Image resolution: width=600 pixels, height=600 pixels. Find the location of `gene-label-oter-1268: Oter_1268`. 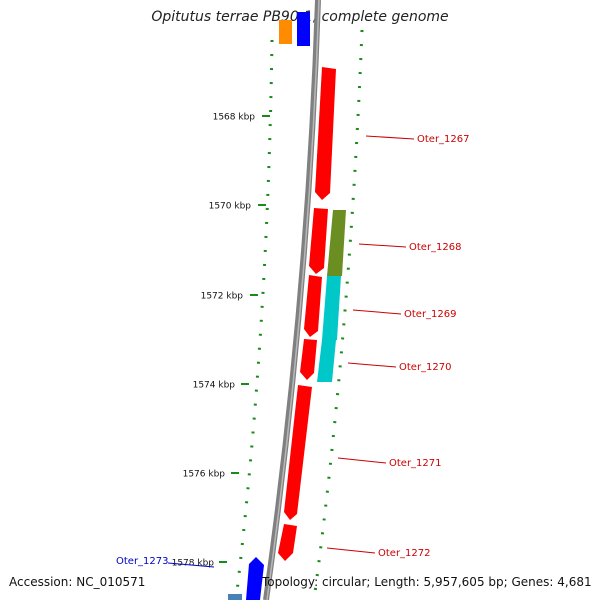

gene-label-oter-1268: Oter_1268 is located at coordinates (435, 247).